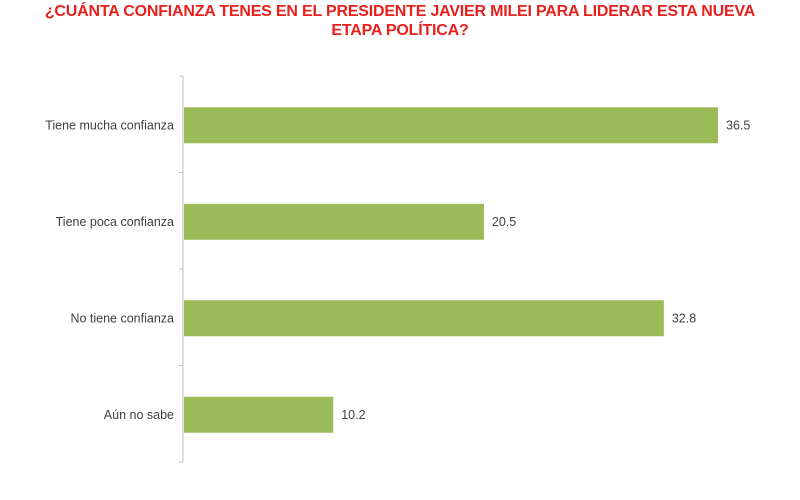  What do you see at coordinates (684, 318) in the screenshot?
I see `data-label: 32.8` at bounding box center [684, 318].